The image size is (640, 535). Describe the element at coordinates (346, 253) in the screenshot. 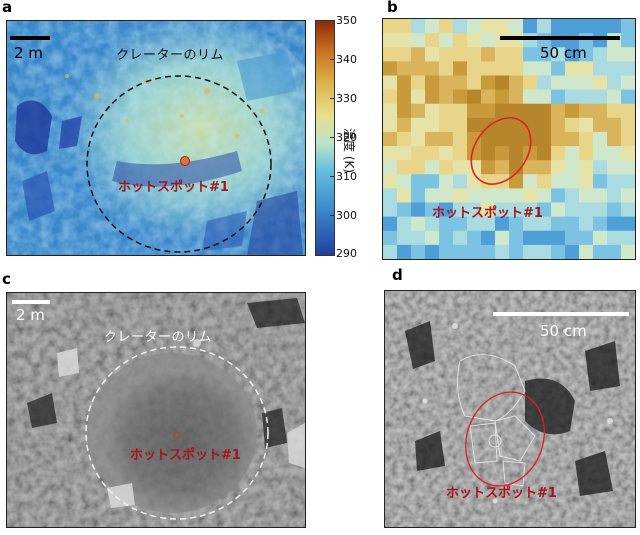

I see `colorbar-tick-290: 290` at that location.